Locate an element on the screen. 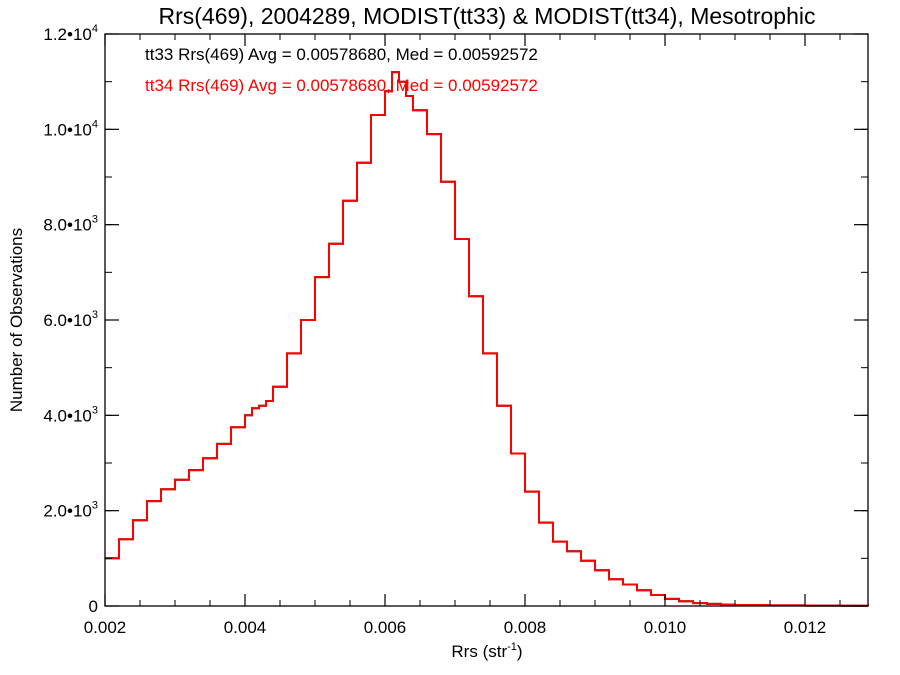  x-axis-label-main: Rrs (str is located at coordinates (479, 651).